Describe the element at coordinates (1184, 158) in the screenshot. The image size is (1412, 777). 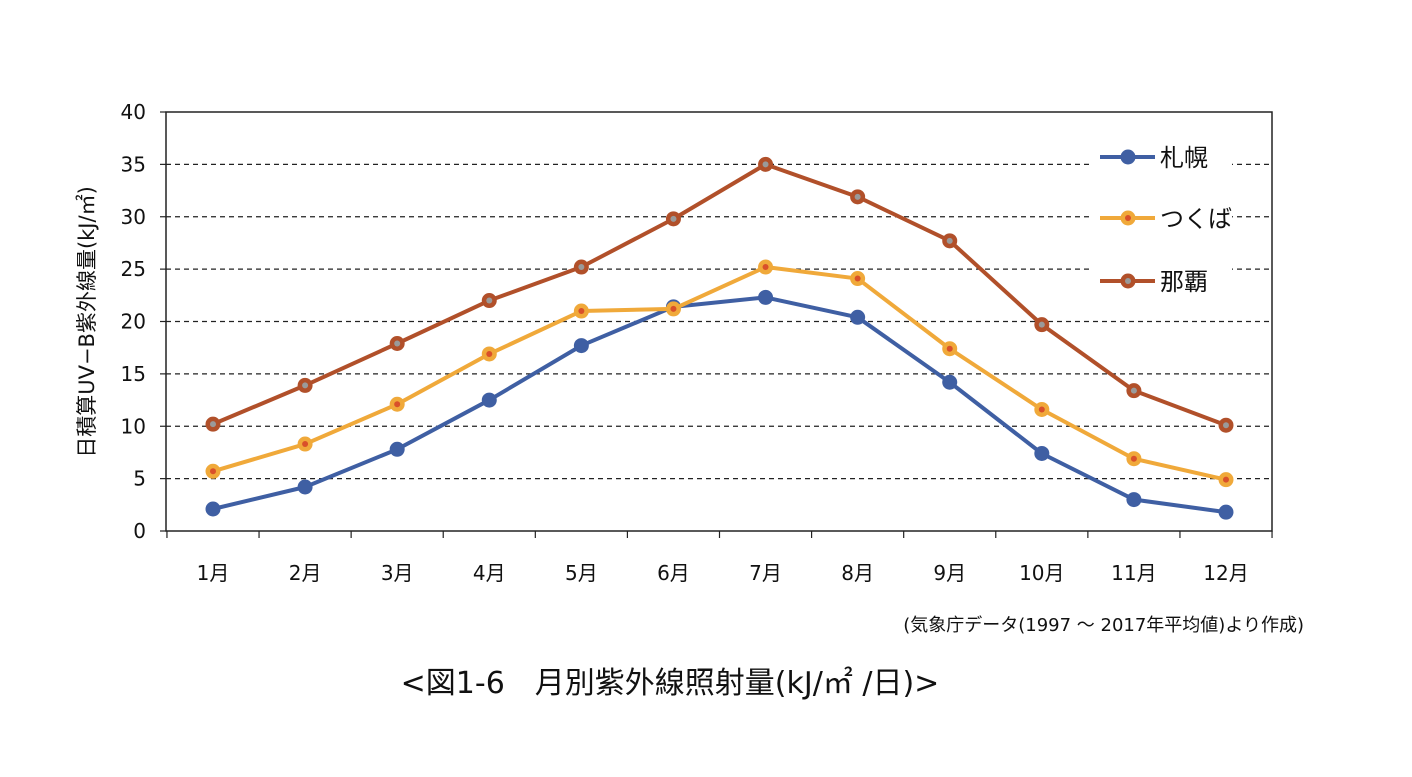
I see `legend-label: 札幌` at that location.